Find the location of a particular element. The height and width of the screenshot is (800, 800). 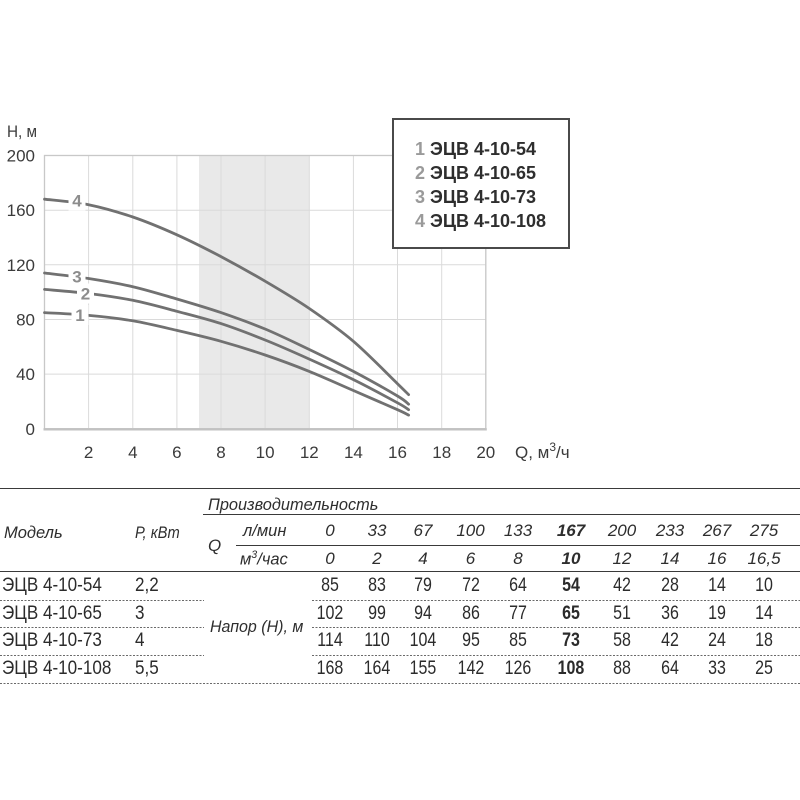

svg-text: 0 is located at coordinates (30, 429).